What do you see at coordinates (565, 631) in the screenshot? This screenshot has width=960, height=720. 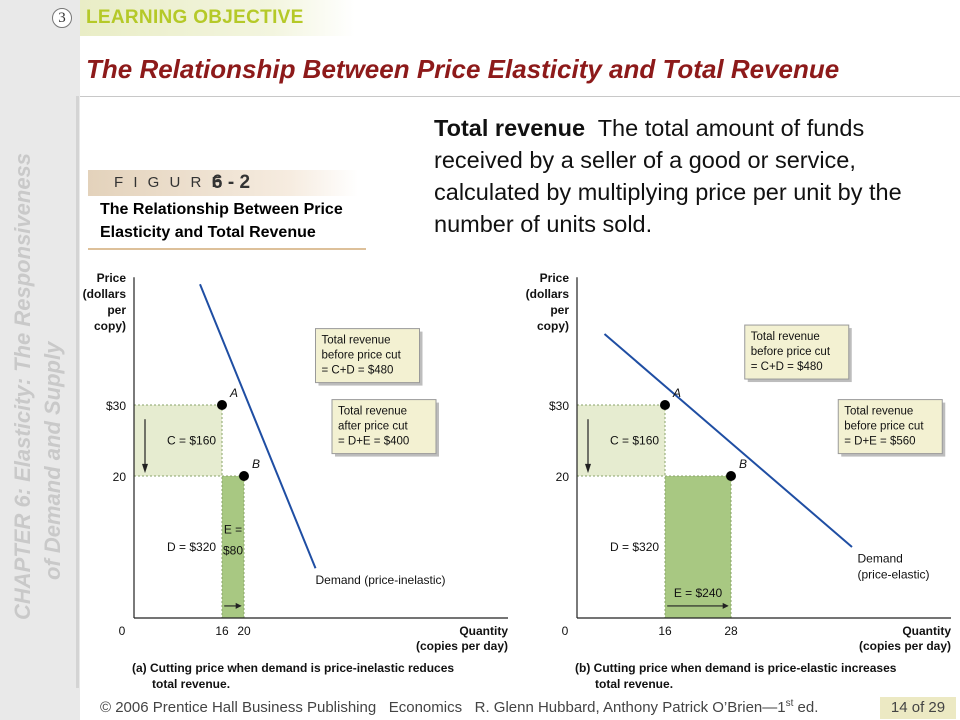 I see `panel-b-xtick-0: 0` at bounding box center [565, 631].